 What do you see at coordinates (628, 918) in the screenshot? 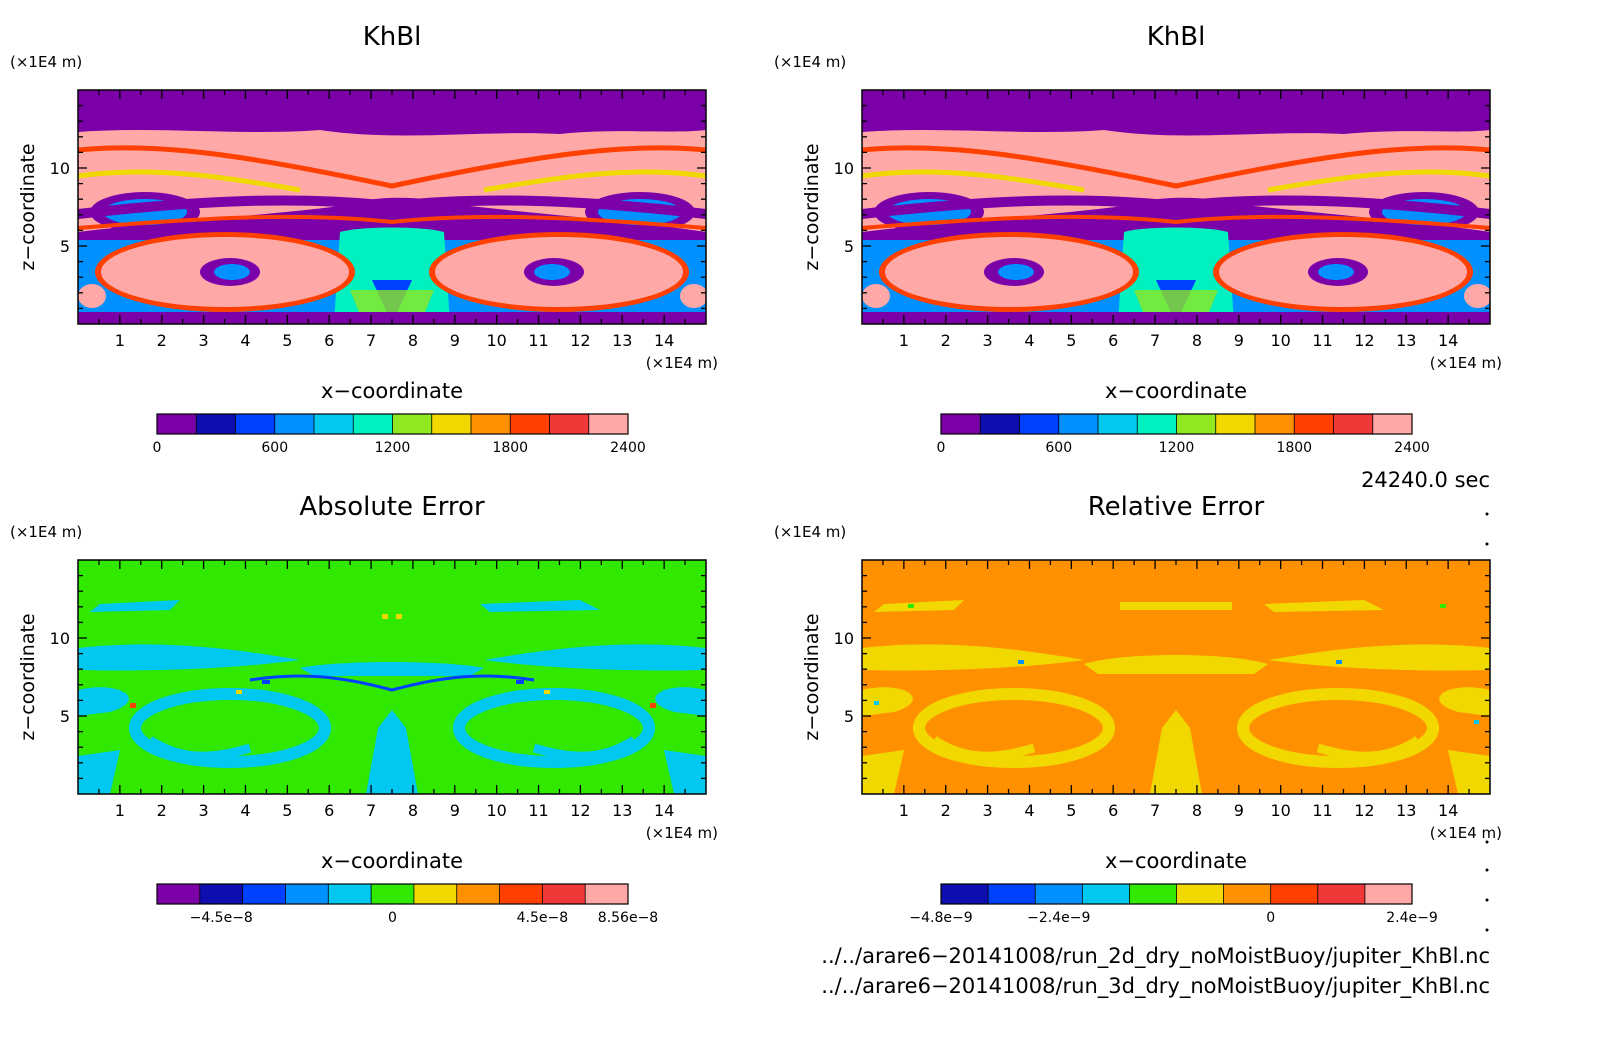
I see `colorbar-label: 8.56e−8` at bounding box center [628, 918].